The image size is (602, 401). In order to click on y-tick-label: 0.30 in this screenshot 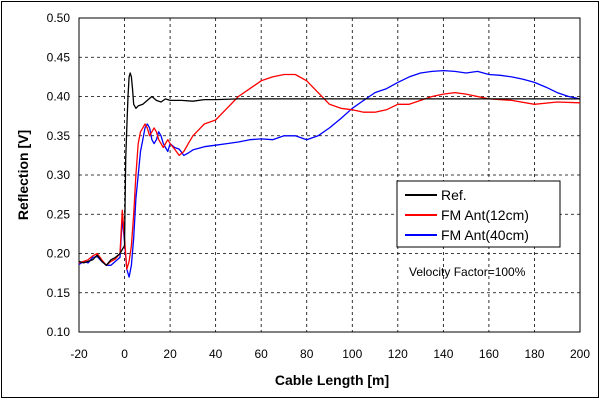, I will do `click(59, 175)`.